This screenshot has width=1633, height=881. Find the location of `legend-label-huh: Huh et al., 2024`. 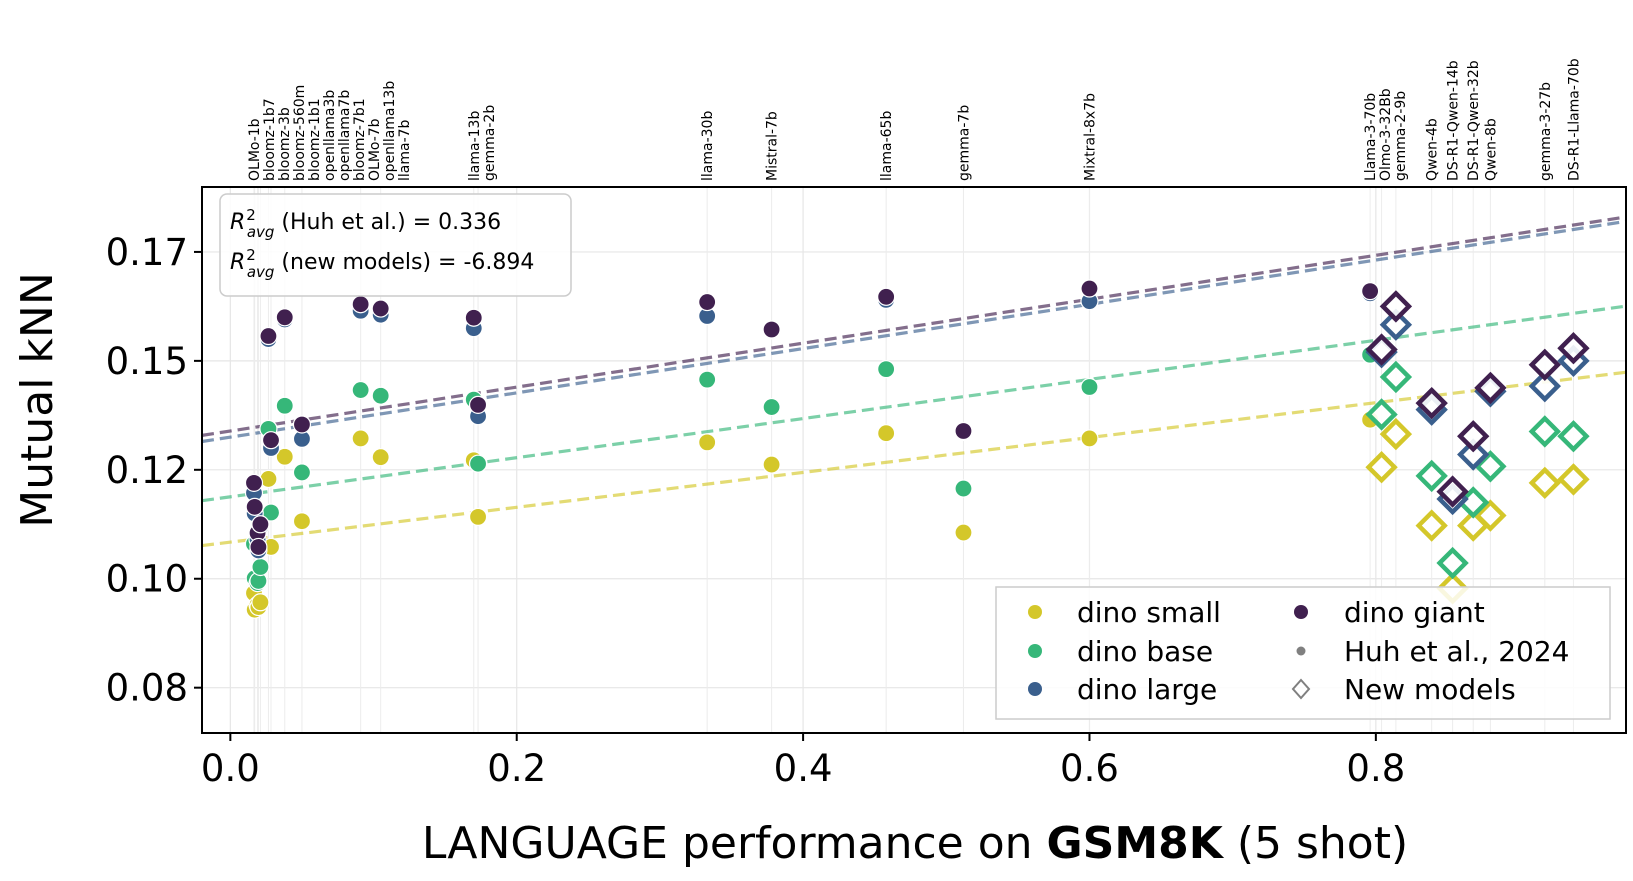

legend-label-huh: Huh et al., 2024 is located at coordinates (1456, 651).